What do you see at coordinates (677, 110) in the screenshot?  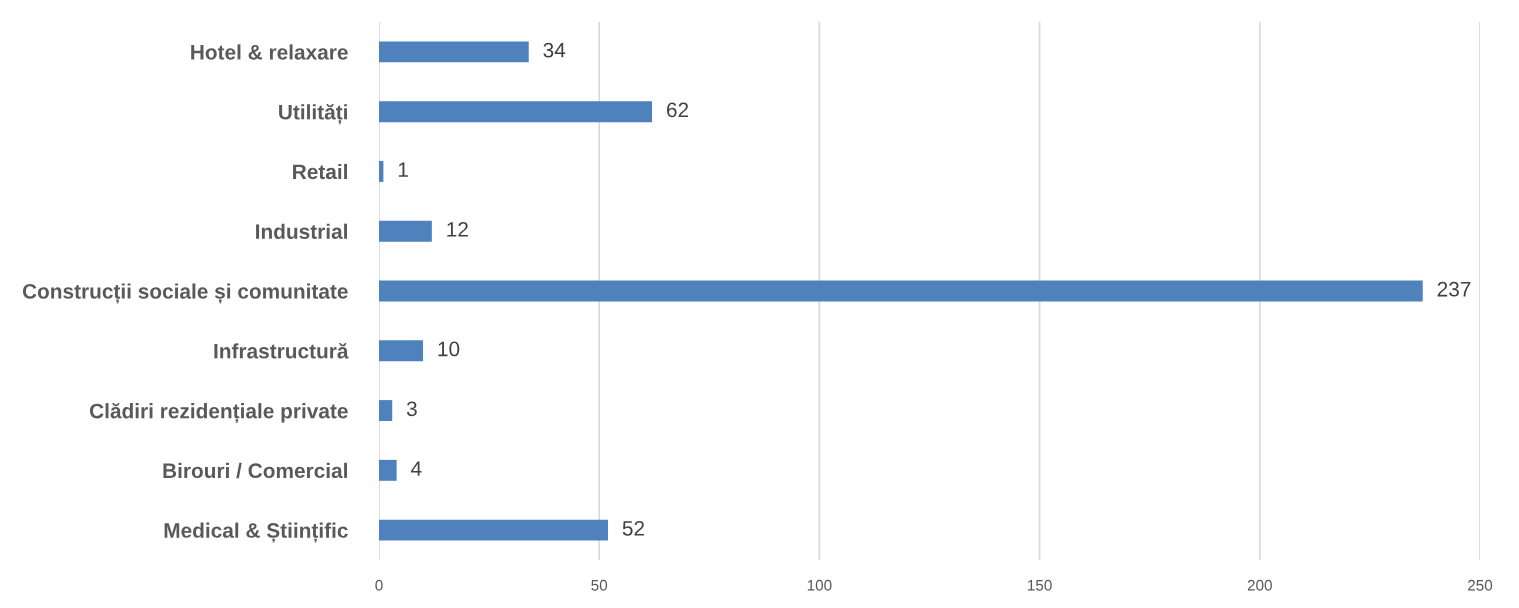 I see `data-label: 62` at bounding box center [677, 110].